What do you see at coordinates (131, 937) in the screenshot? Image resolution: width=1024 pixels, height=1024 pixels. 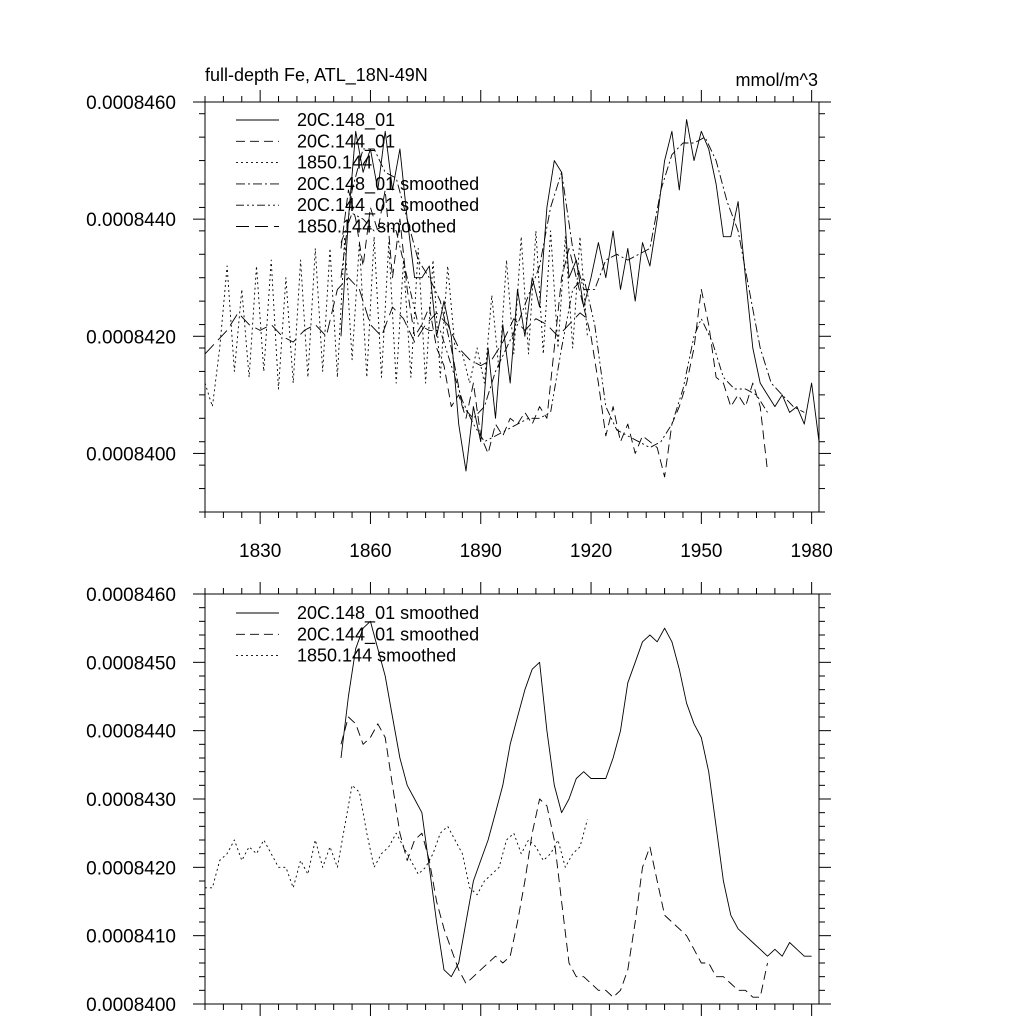 I see `y-tick-label: 0.0008410` at bounding box center [131, 937].